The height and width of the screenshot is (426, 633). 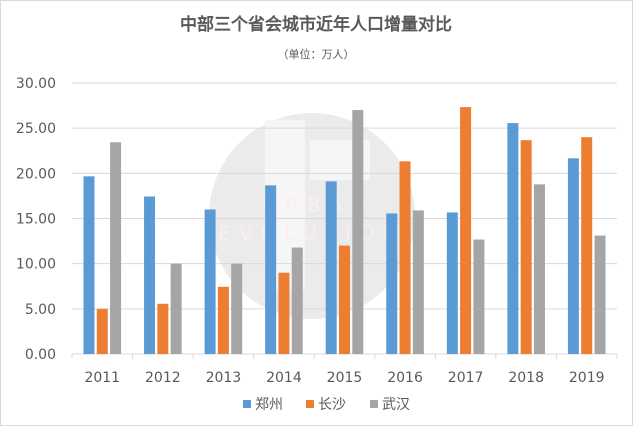 I want to click on bar-武汉-2011, so click(x=116, y=248).